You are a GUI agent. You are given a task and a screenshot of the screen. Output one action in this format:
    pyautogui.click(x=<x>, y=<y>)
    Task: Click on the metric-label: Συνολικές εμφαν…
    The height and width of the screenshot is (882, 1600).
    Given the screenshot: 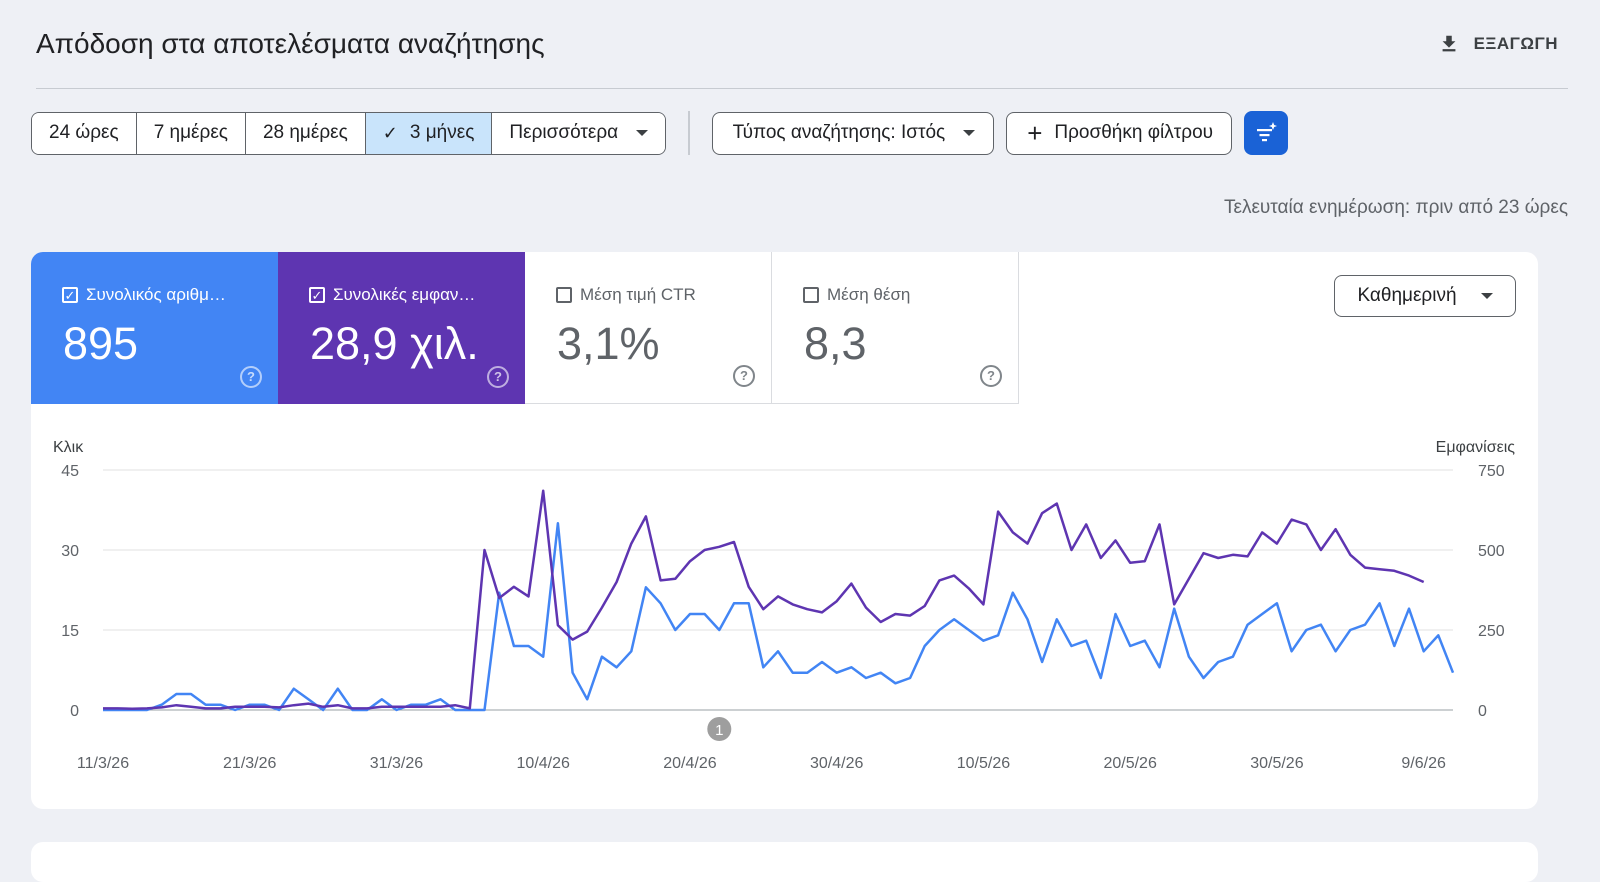 What is the action you would take?
    pyautogui.click(x=404, y=294)
    